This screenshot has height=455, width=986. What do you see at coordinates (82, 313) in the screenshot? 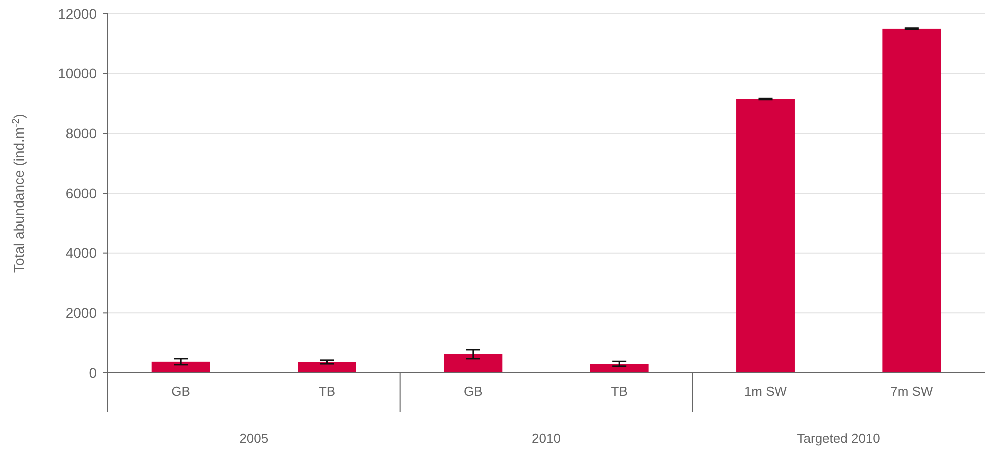
I see `y-tick-label: 2000` at bounding box center [82, 313].